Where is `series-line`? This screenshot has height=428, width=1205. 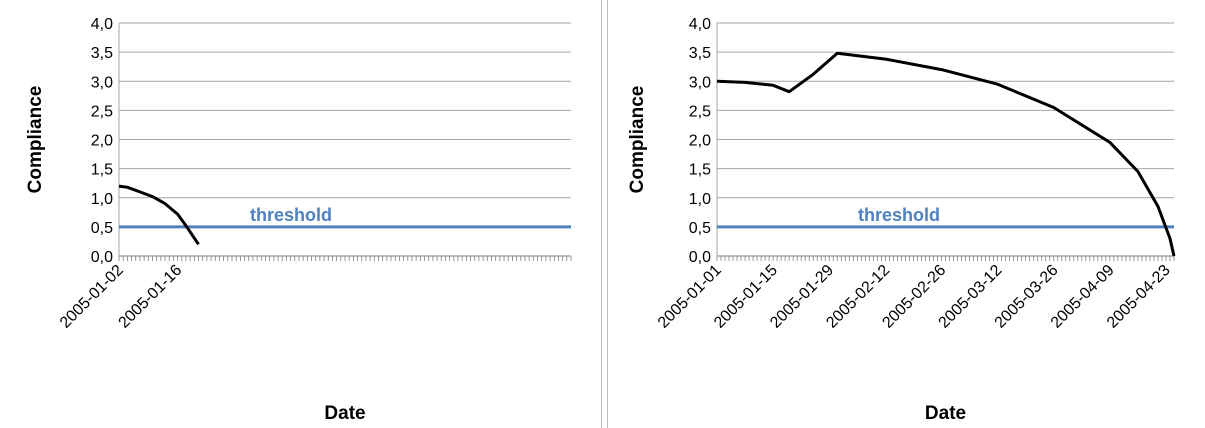
series-line is located at coordinates (159, 215).